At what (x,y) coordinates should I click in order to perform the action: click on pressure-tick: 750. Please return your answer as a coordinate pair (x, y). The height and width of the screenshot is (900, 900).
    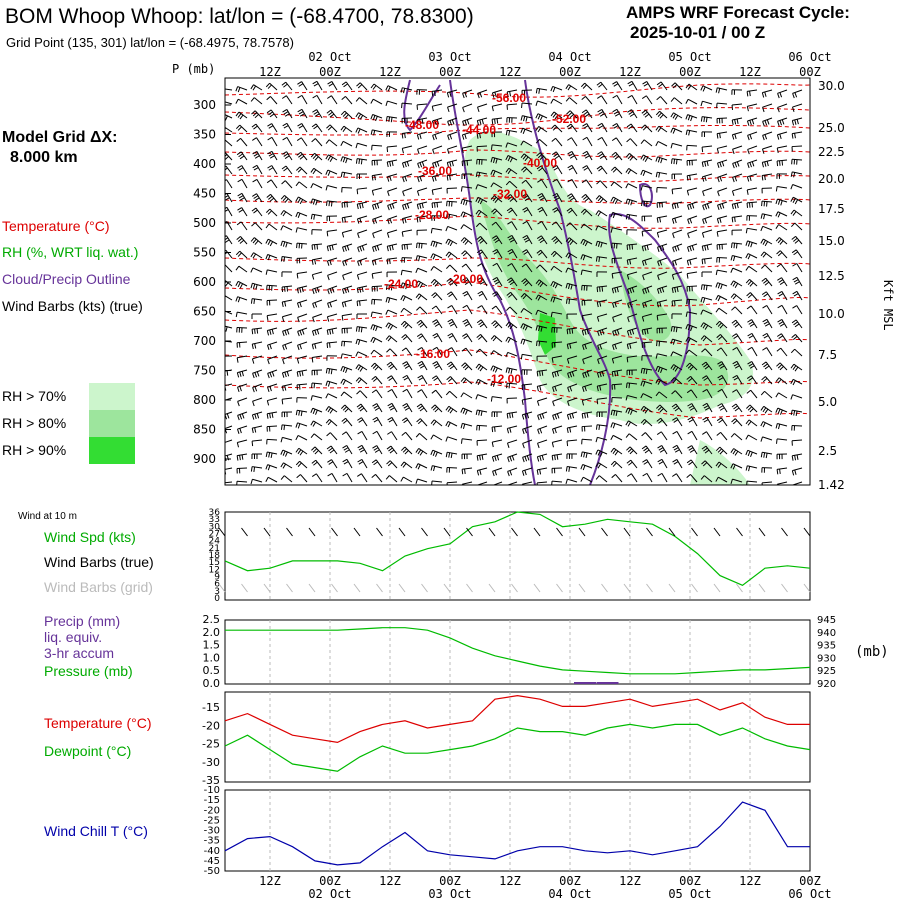
    Looking at the image, I should click on (204, 371).